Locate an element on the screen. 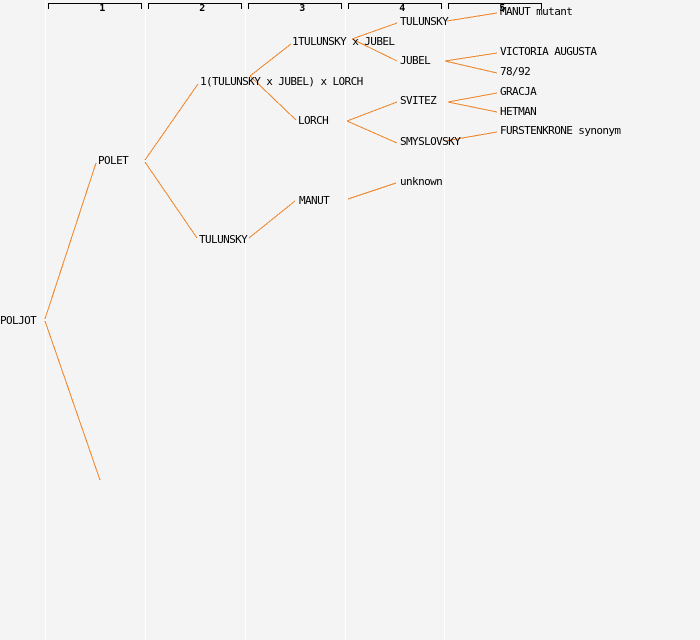  tree-node-label-hetman: HETMAN is located at coordinates (518, 111).